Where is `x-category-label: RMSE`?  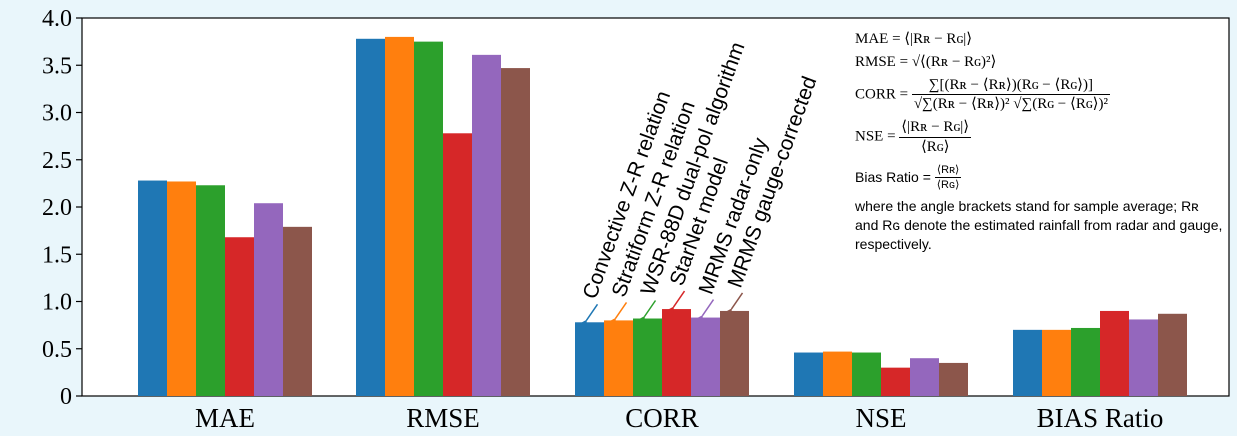 x-category-label: RMSE is located at coordinates (443, 418).